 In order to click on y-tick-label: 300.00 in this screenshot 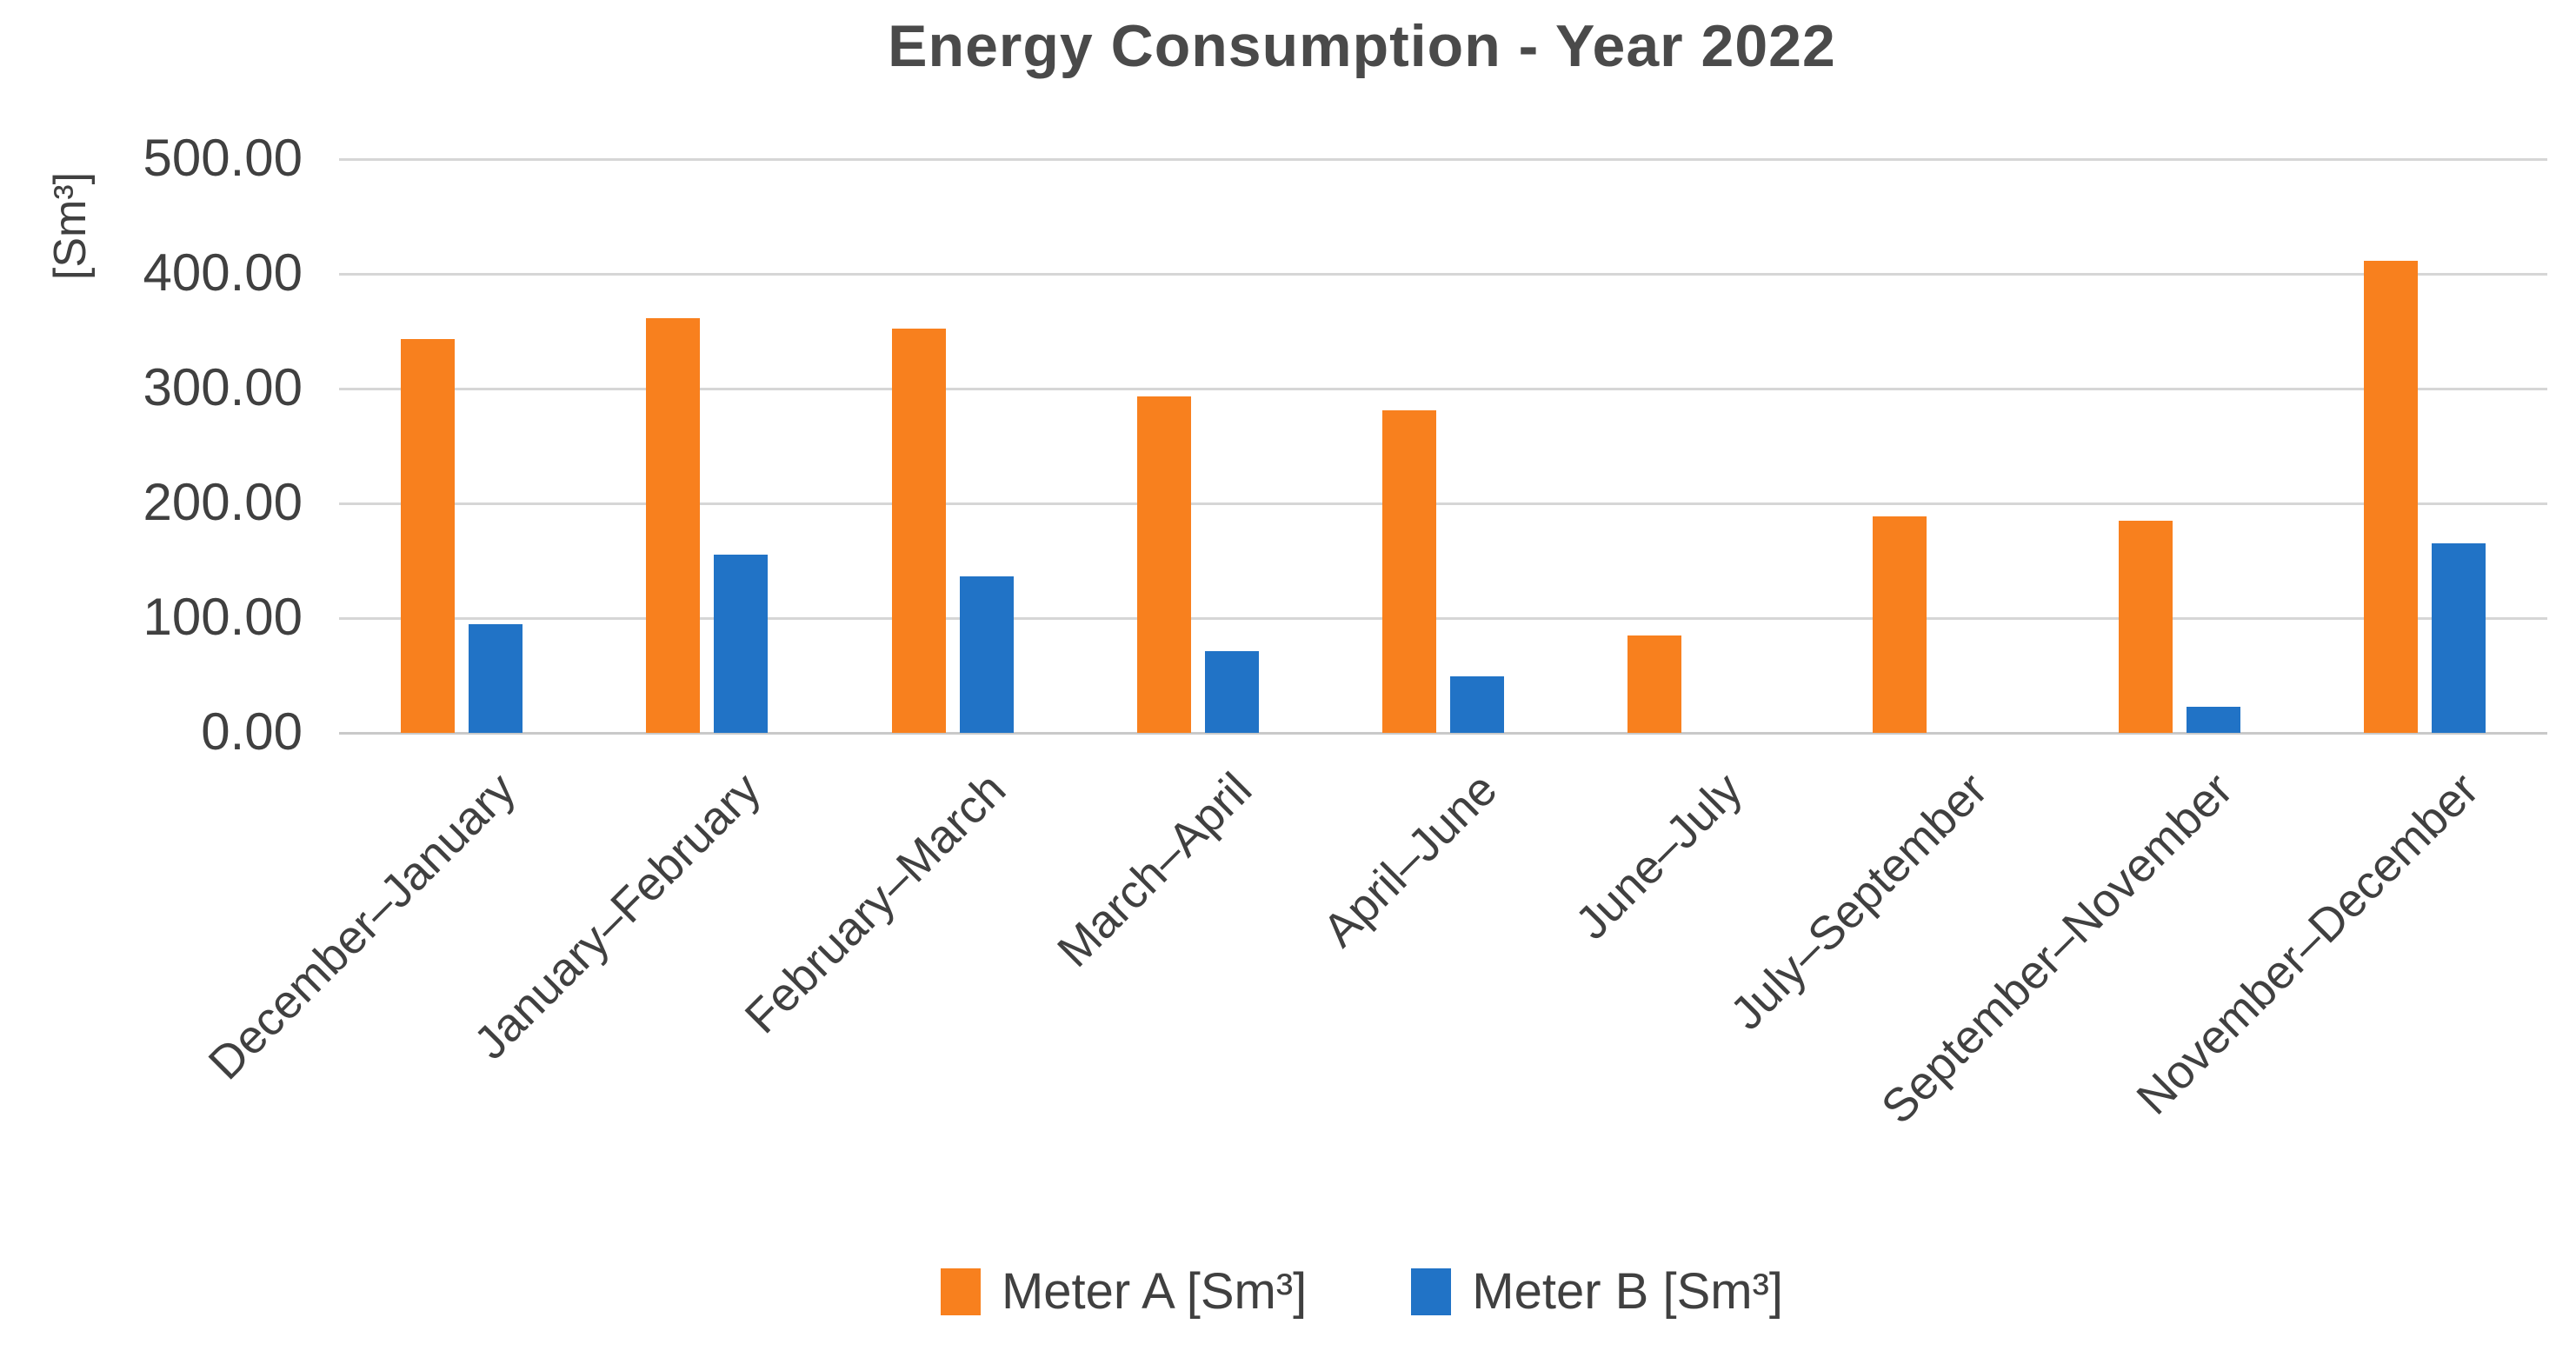, I will do `click(223, 387)`.